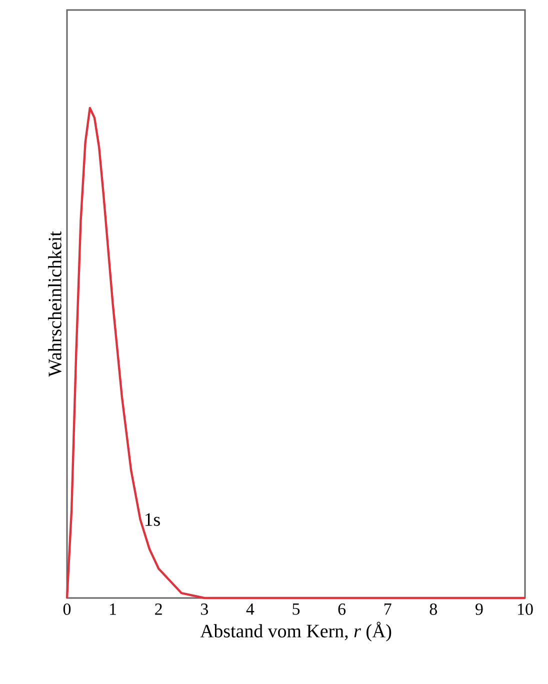 The image size is (548, 684). What do you see at coordinates (388, 609) in the screenshot?
I see `x-tick-label: 7` at bounding box center [388, 609].